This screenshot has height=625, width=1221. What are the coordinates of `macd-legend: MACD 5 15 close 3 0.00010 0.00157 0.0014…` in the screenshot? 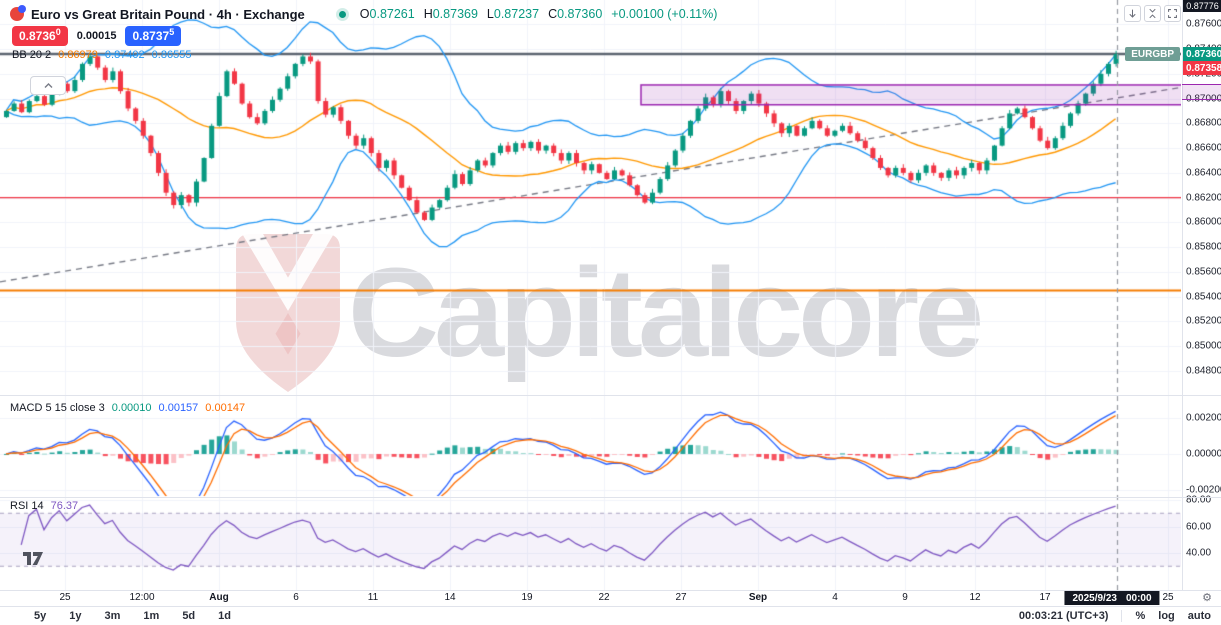 It's located at (127, 408).